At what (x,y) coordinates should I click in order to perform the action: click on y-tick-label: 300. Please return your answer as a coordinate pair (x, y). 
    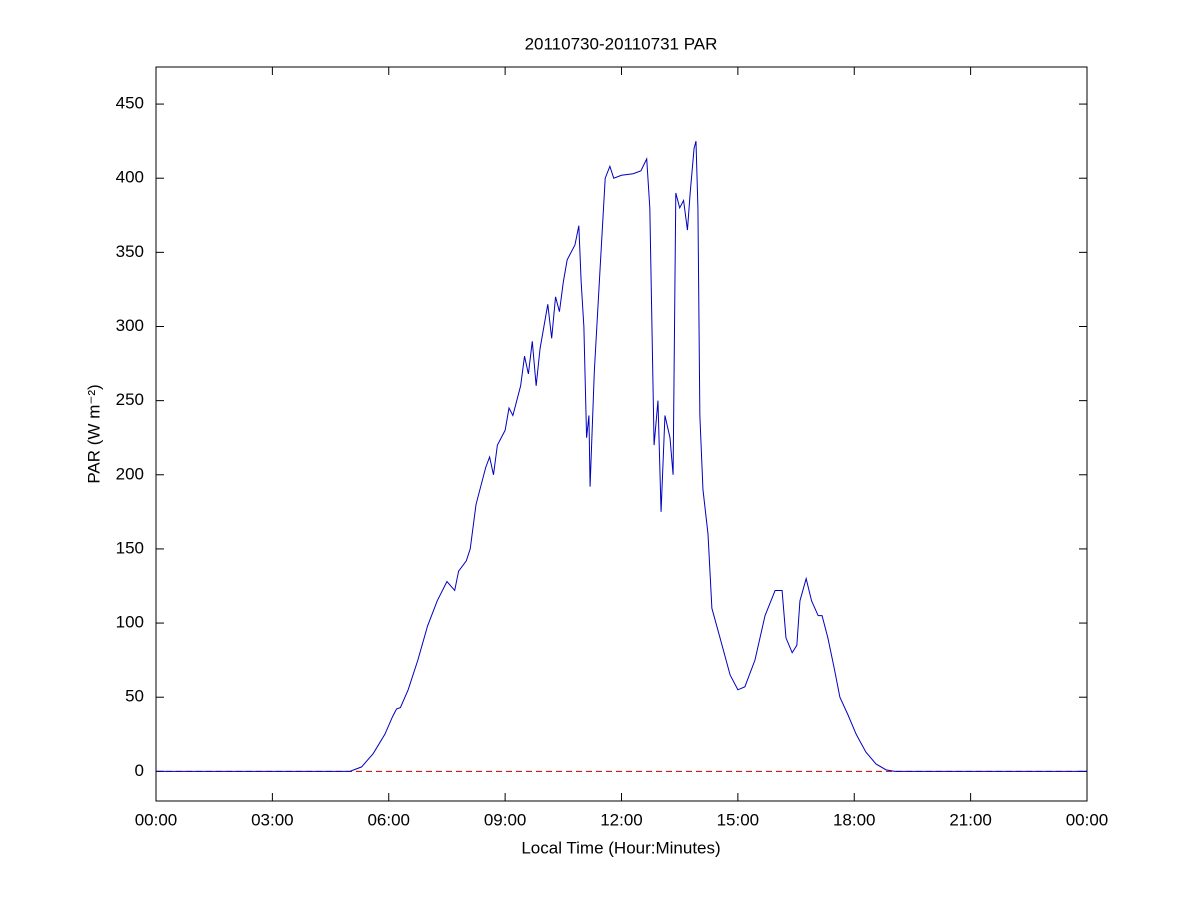
    Looking at the image, I should click on (130, 325).